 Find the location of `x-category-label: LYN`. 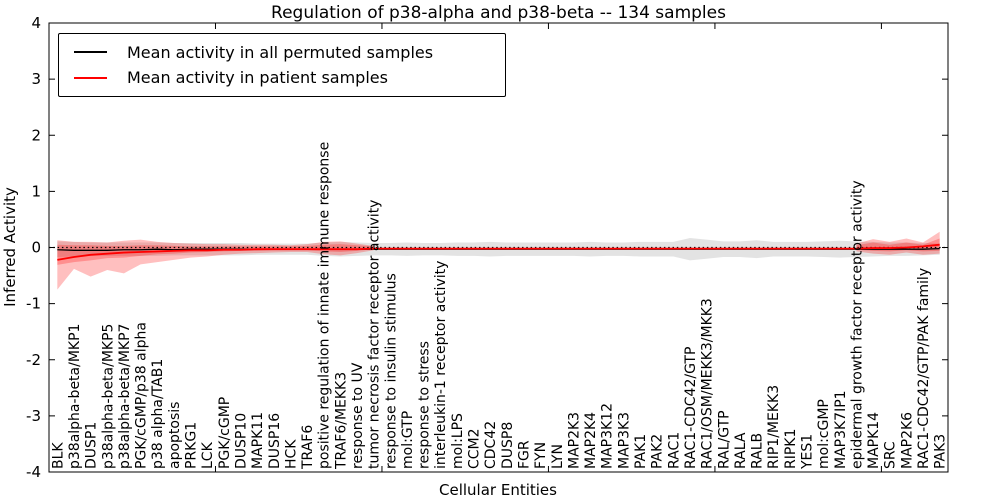

x-category-label: LYN is located at coordinates (558, 456).